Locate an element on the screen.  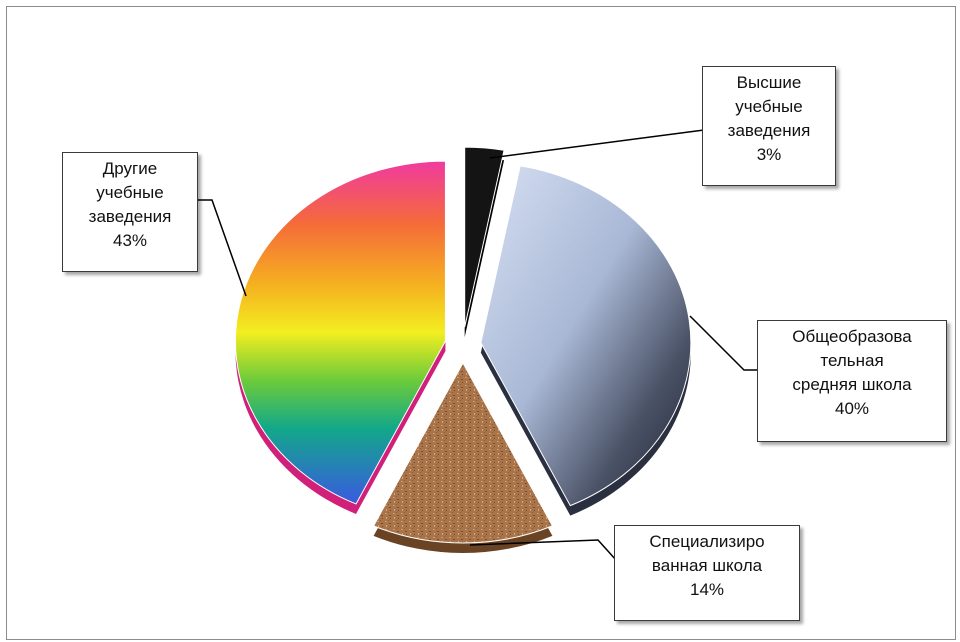
slice-higher-education is located at coordinates (484, 237).